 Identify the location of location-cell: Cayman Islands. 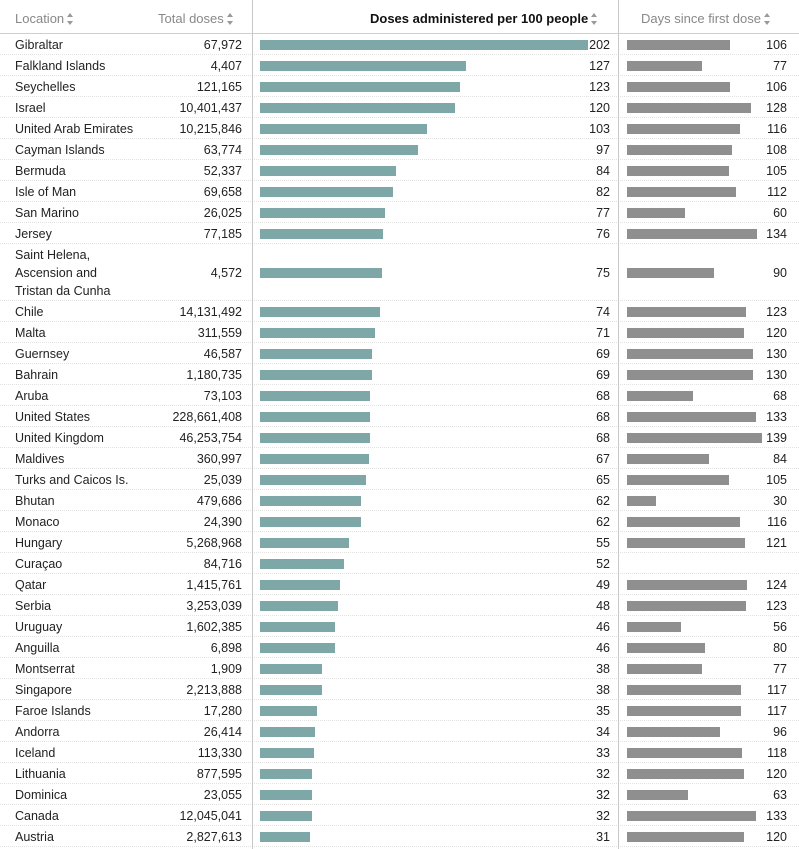
(60, 150).